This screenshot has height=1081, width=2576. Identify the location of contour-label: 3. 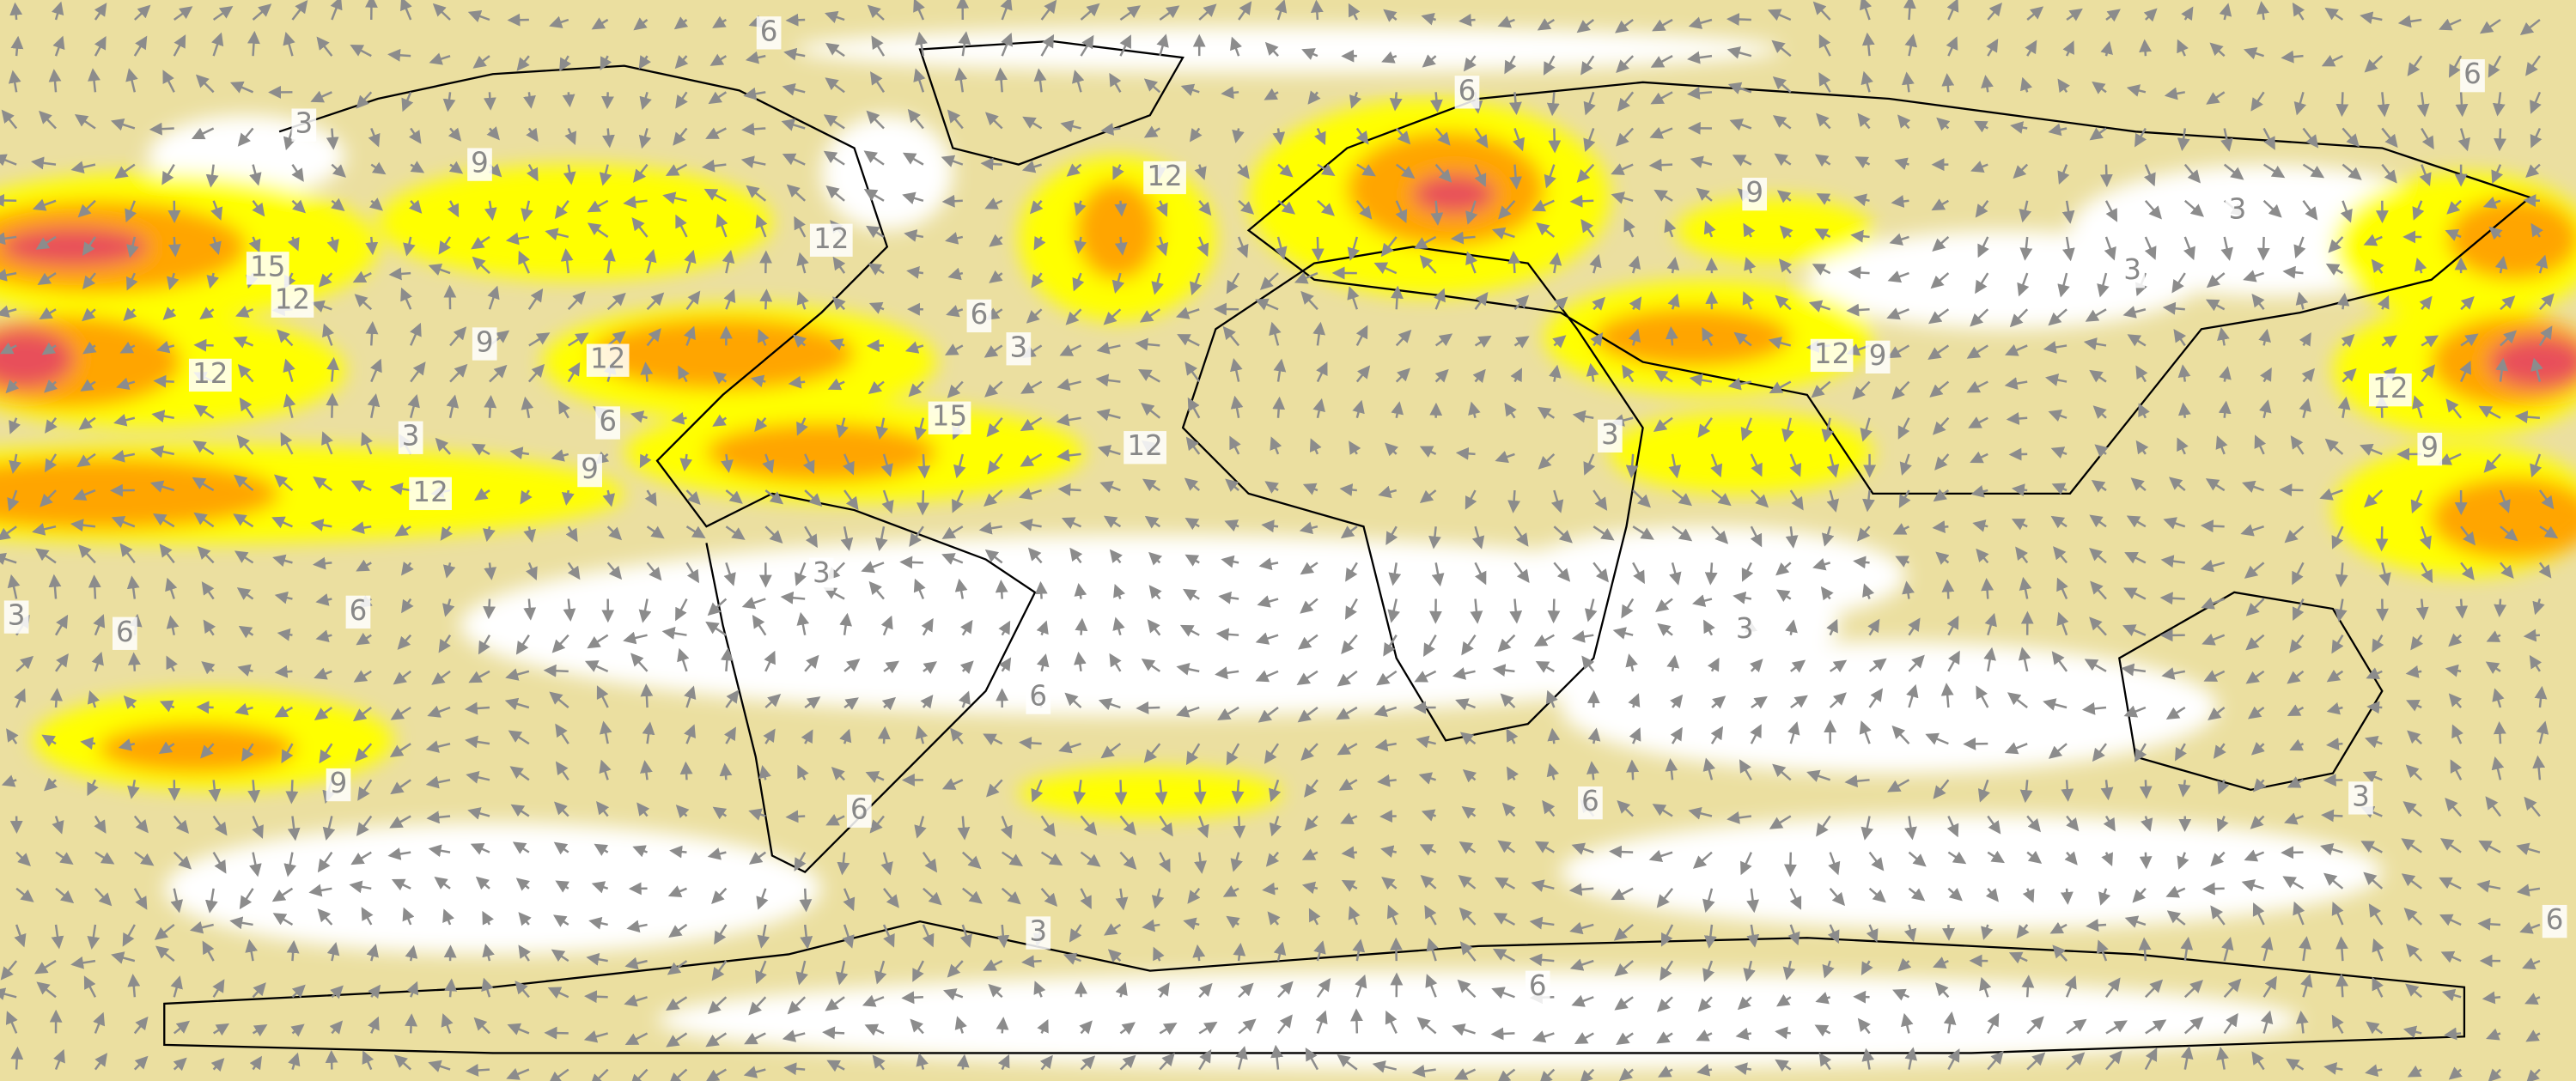
(1038, 931).